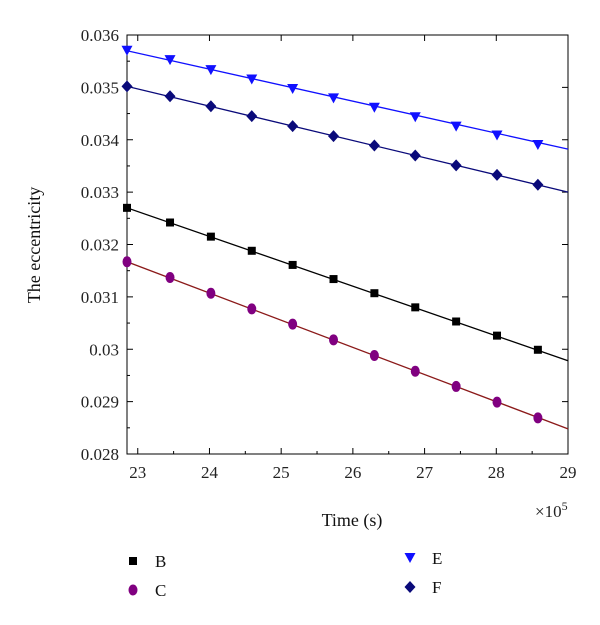 This screenshot has height=625, width=600. I want to click on x-tick-labels: 23 24 25 26 27 28 29, so click(352, 472).